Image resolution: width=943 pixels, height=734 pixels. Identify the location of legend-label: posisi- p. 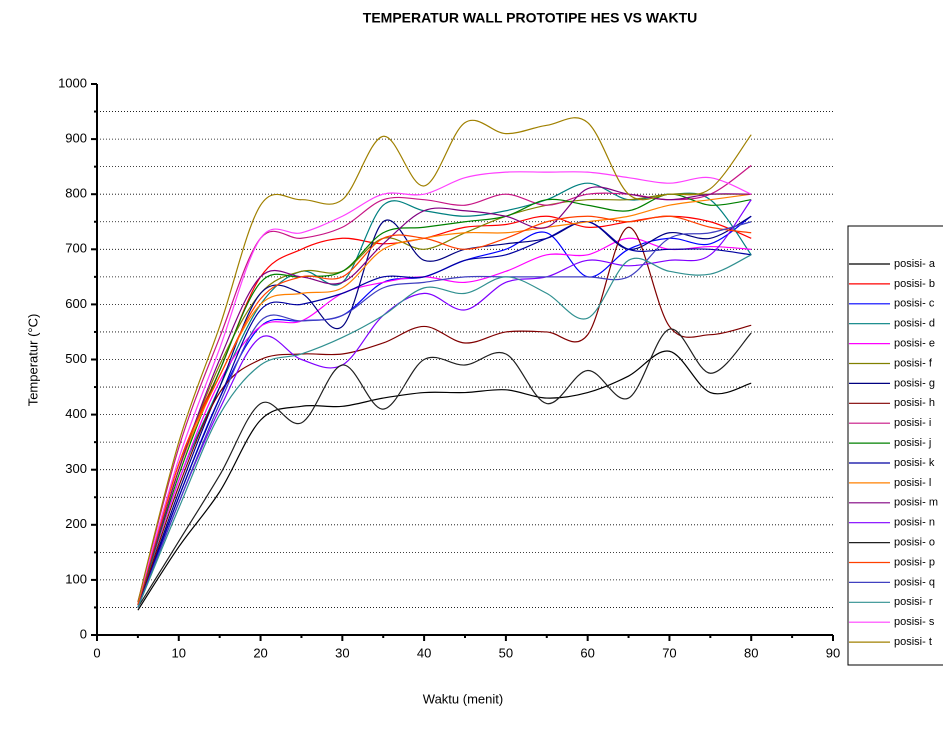
(914, 562).